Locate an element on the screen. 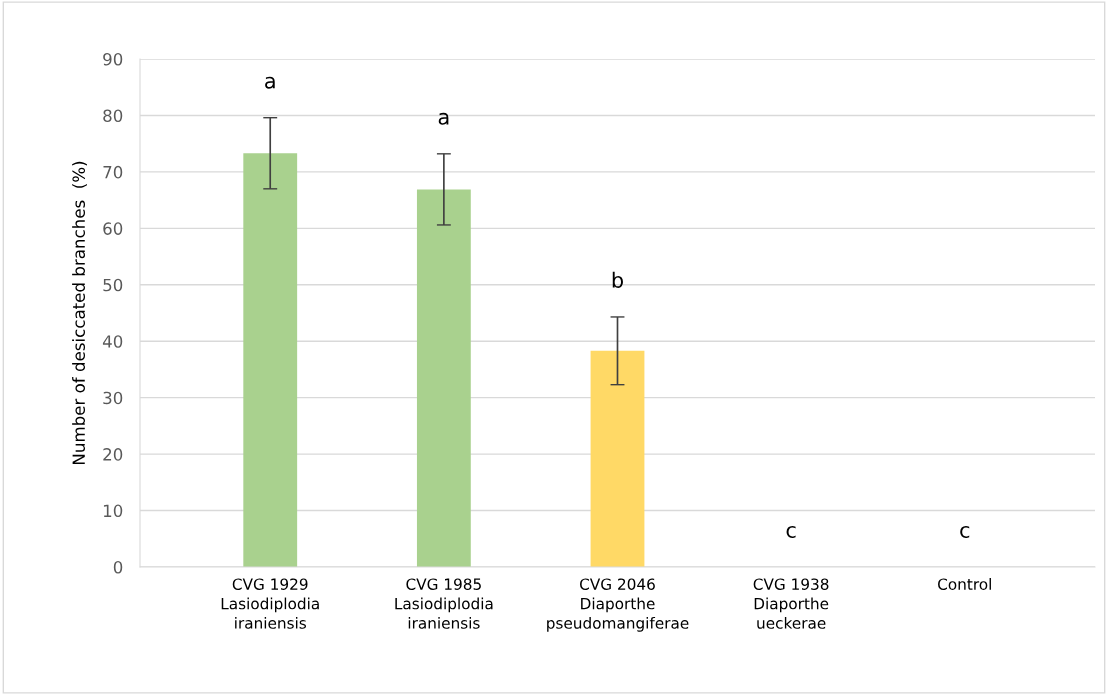 This screenshot has width=1108, height=695. y-axis-title: Number of desiccated branches (%) is located at coordinates (79, 312).